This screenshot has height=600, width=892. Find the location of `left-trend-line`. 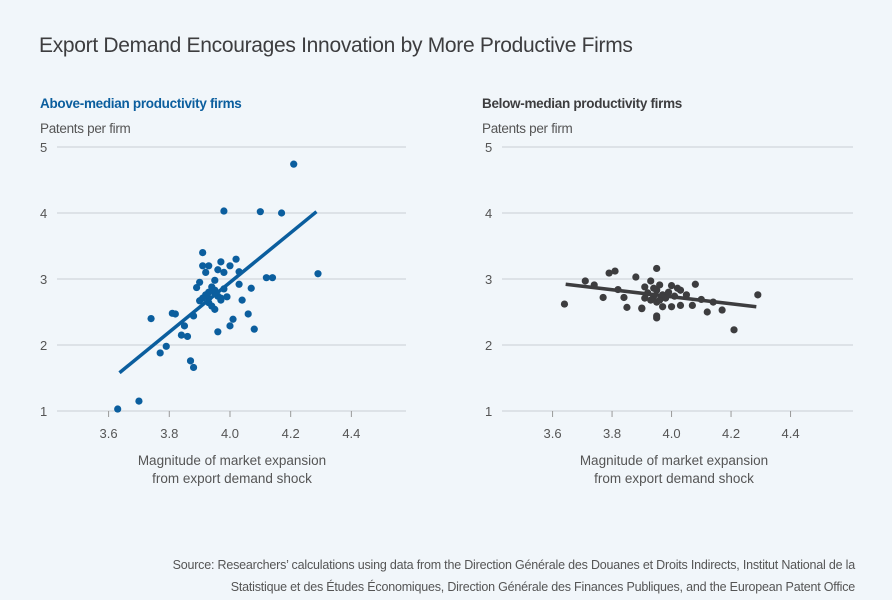

left-trend-line is located at coordinates (218, 292).